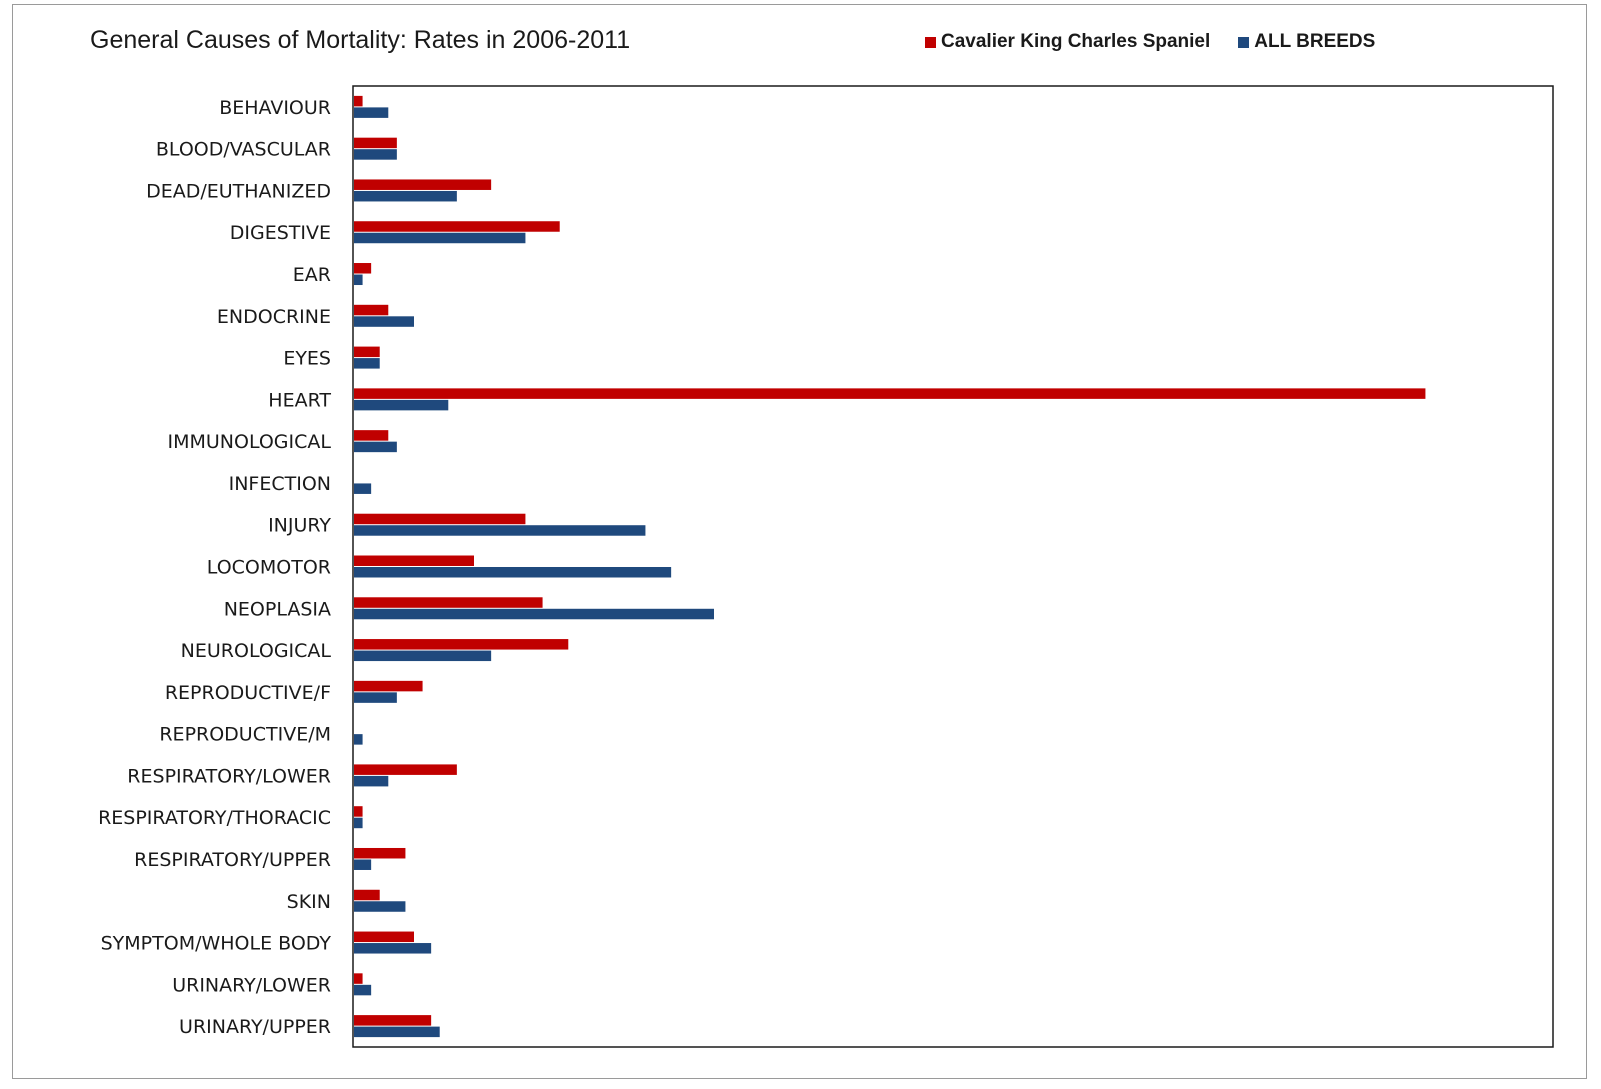 The image size is (1601, 1089). Describe the element at coordinates (255, 1027) in the screenshot. I see `category-label: URINARY/UPPER` at that location.